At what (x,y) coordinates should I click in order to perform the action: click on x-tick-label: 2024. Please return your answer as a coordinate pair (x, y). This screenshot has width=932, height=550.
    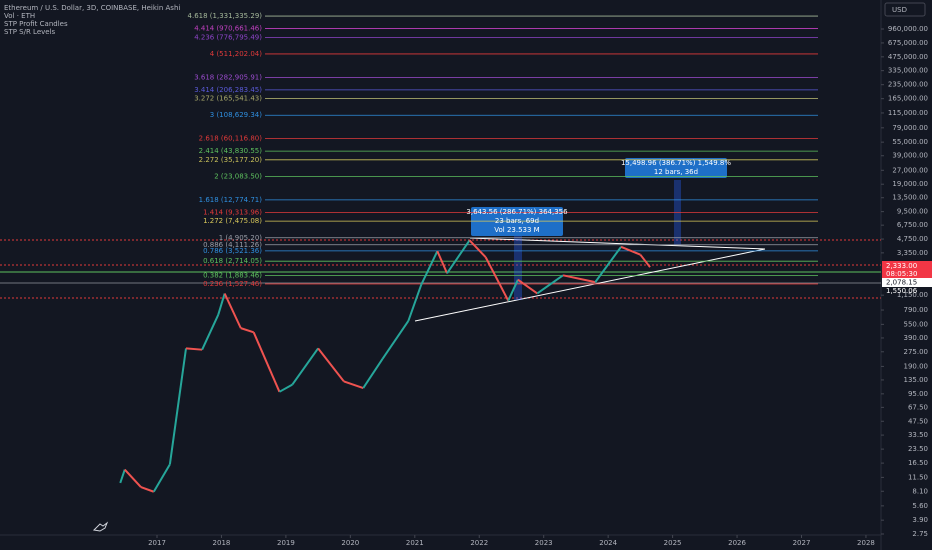
    Looking at the image, I should click on (608, 543).